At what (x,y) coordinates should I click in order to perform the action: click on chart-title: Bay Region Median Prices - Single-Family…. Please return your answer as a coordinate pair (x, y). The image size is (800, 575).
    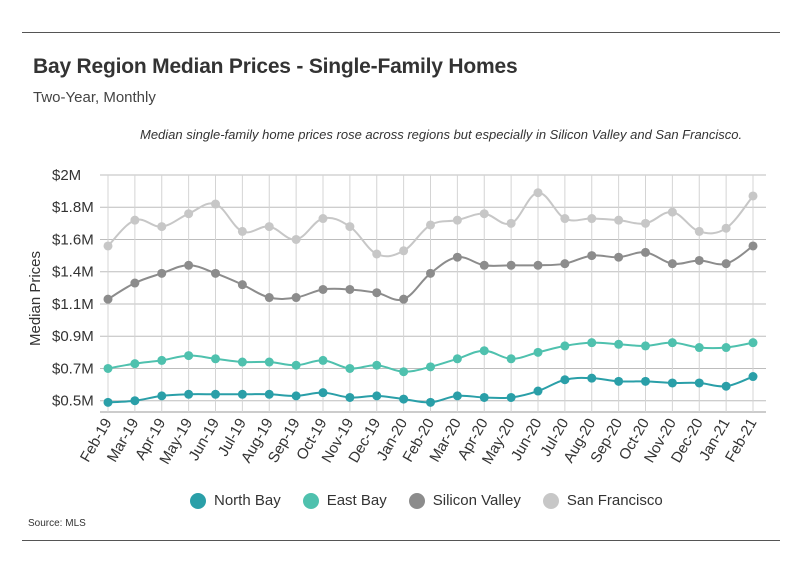
    Looking at the image, I should click on (275, 66).